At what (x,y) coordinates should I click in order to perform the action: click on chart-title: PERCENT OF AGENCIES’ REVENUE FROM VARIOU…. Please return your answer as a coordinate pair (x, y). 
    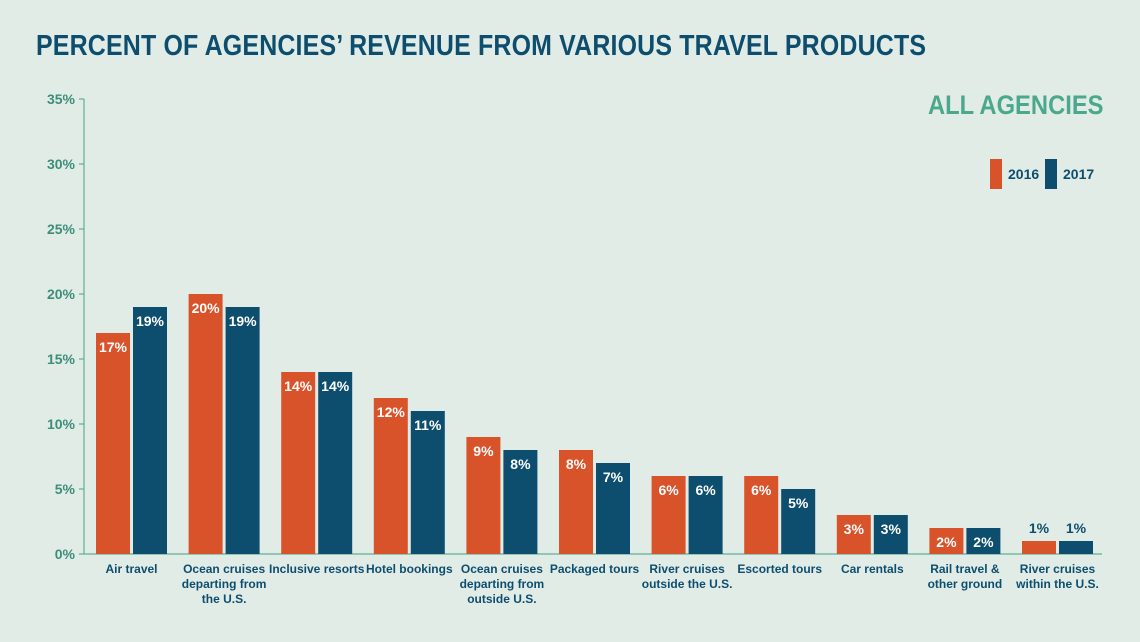
    Looking at the image, I should click on (481, 46).